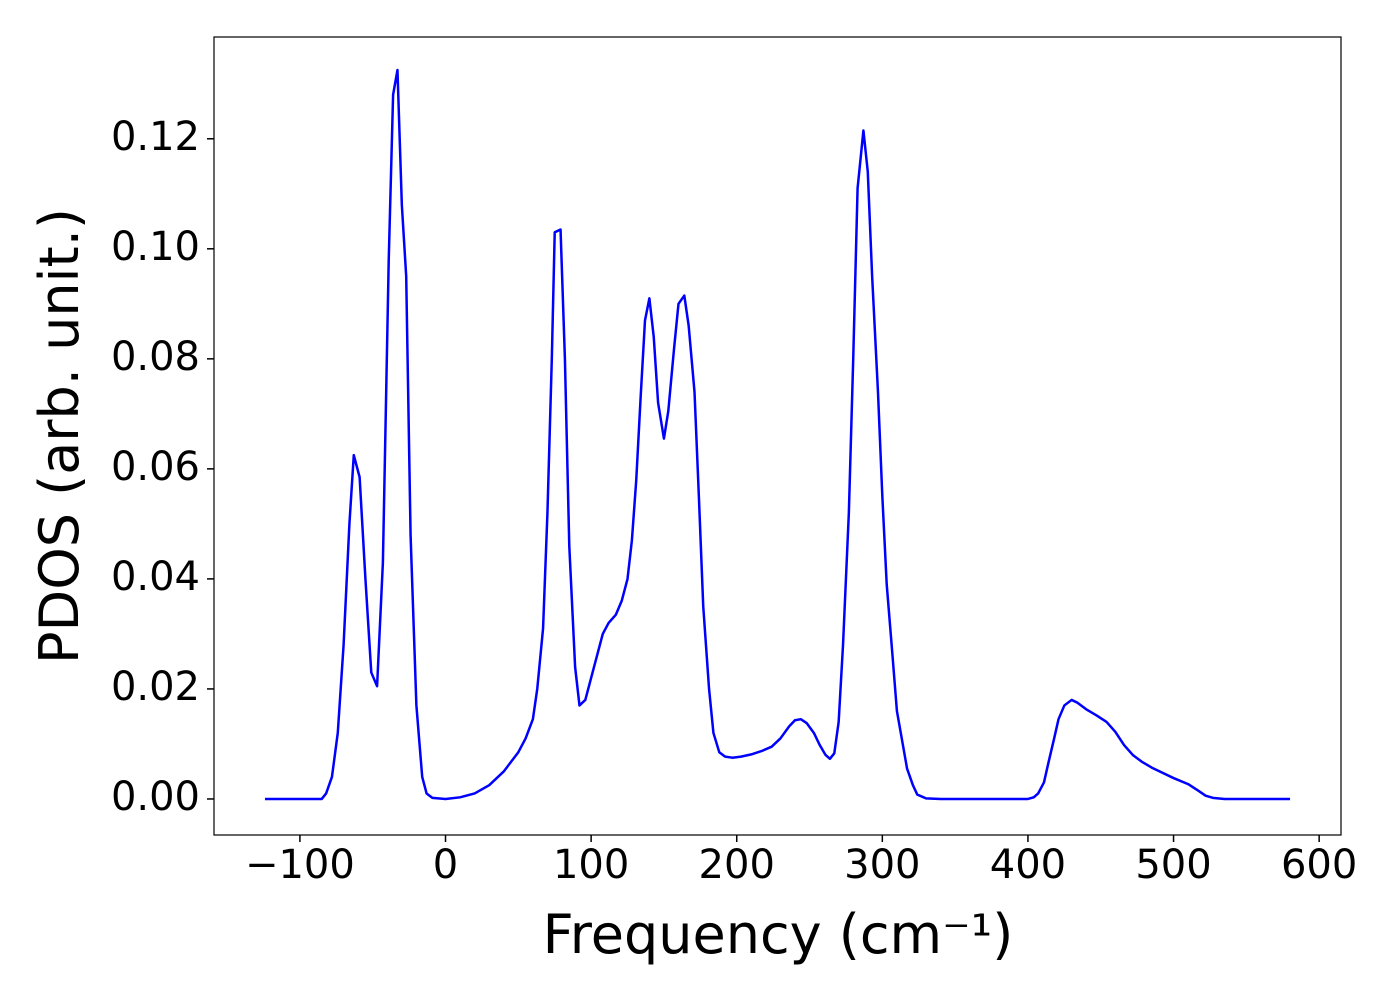 The image size is (1400, 1004). I want to click on y-tick-label: 0.02, so click(155, 687).